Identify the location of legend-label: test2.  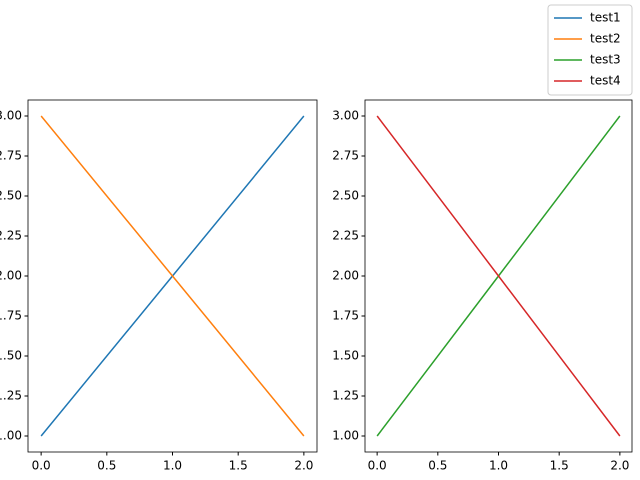
(605, 39).